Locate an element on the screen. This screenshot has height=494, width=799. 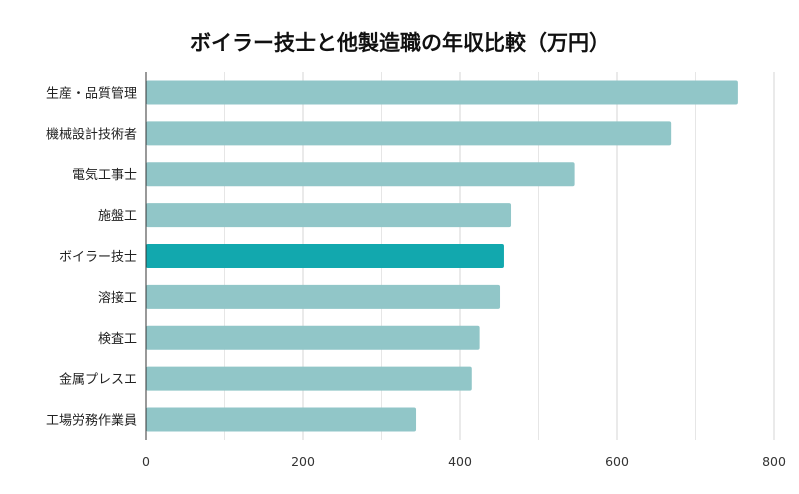
category-label: 溶接工 is located at coordinates (117, 298).